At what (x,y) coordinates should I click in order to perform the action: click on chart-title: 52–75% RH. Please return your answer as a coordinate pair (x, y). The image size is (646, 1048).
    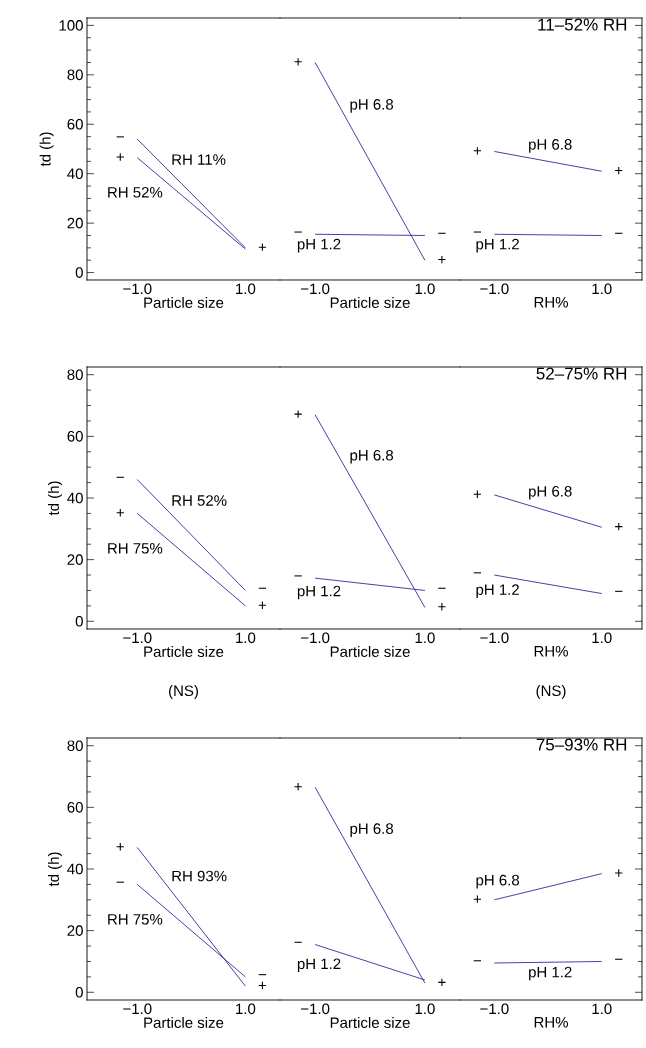
    Looking at the image, I should click on (581, 373).